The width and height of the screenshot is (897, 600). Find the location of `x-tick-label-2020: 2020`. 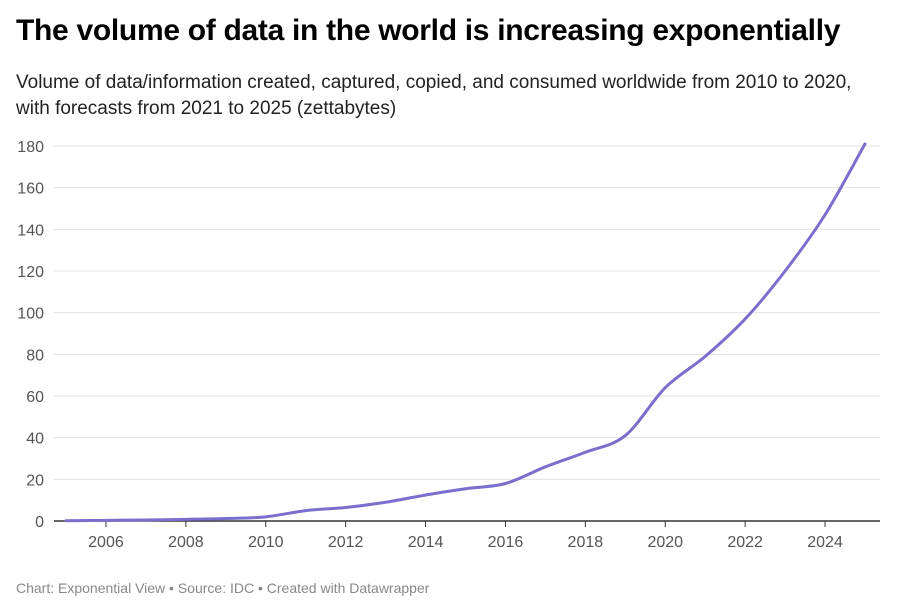

x-tick-label-2020: 2020 is located at coordinates (665, 542).